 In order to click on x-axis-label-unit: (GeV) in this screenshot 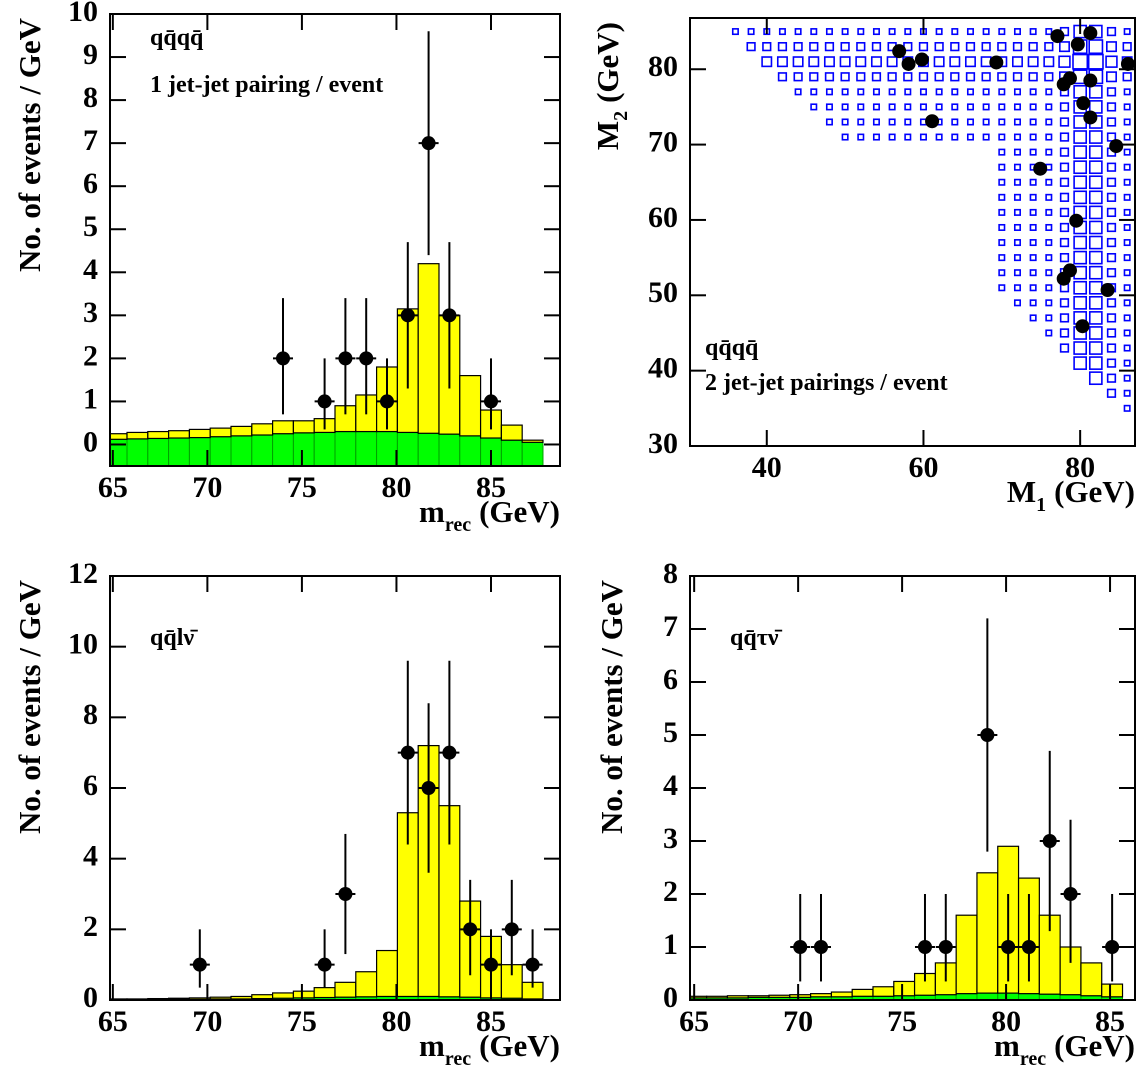, I will do `click(519, 1045)`.